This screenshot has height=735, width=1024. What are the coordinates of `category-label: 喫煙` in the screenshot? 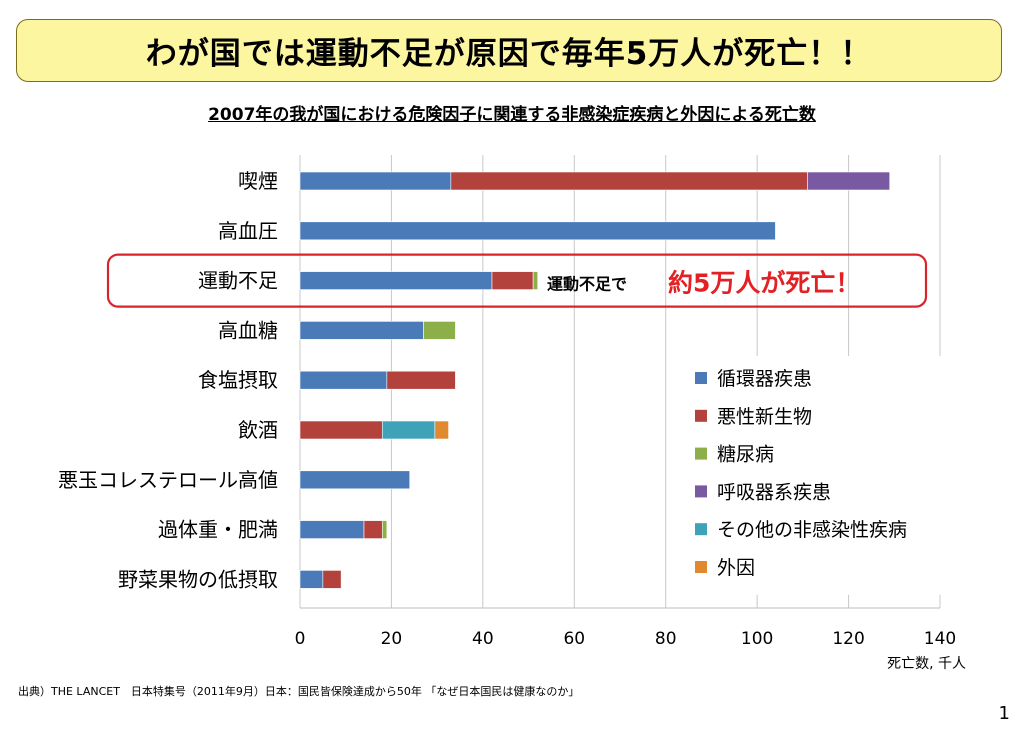 It's located at (258, 181).